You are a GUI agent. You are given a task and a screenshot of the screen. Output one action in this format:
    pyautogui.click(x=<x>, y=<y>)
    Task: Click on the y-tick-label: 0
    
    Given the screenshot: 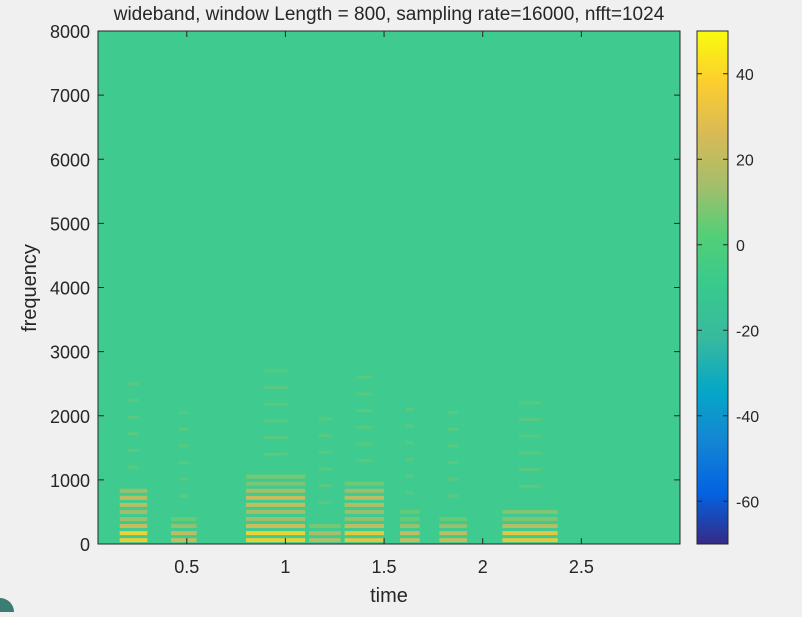 What is the action you would take?
    pyautogui.click(x=85, y=545)
    